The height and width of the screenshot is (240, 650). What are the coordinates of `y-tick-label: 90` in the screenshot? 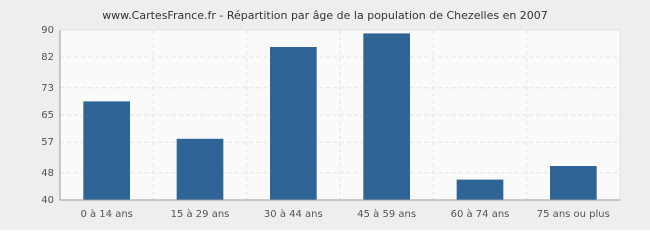 It's located at (47, 30).